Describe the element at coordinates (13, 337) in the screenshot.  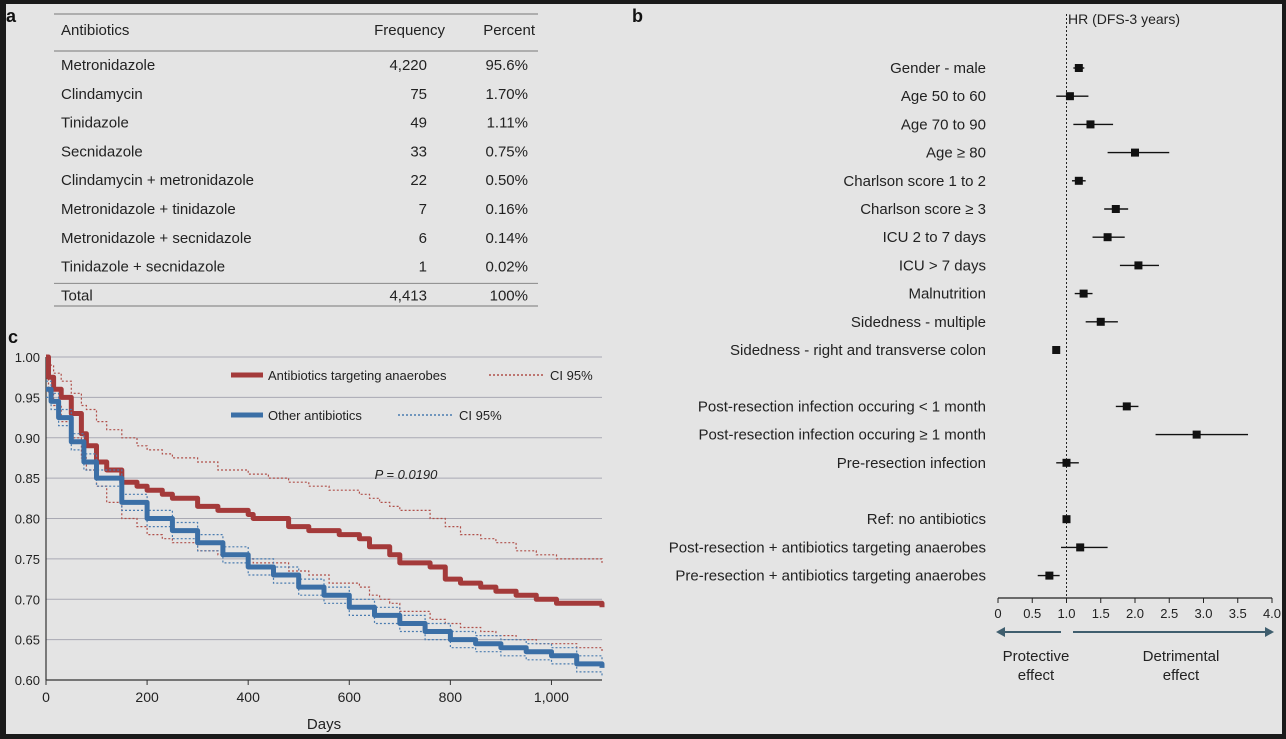
I see `panel-label-c: c` at that location.